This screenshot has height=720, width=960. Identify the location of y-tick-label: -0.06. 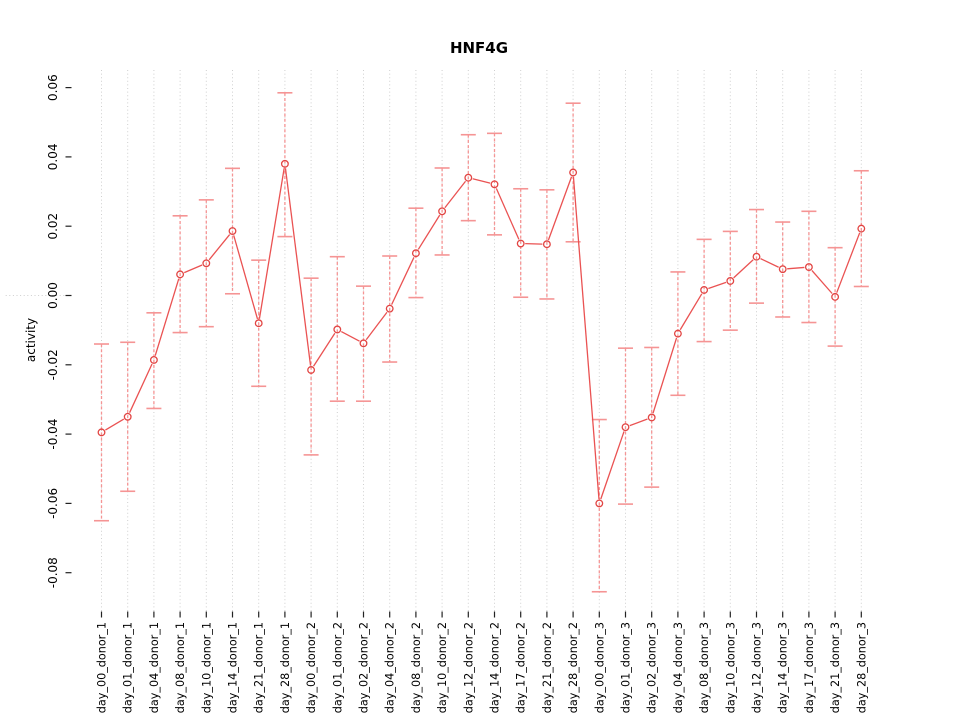
(53, 503).